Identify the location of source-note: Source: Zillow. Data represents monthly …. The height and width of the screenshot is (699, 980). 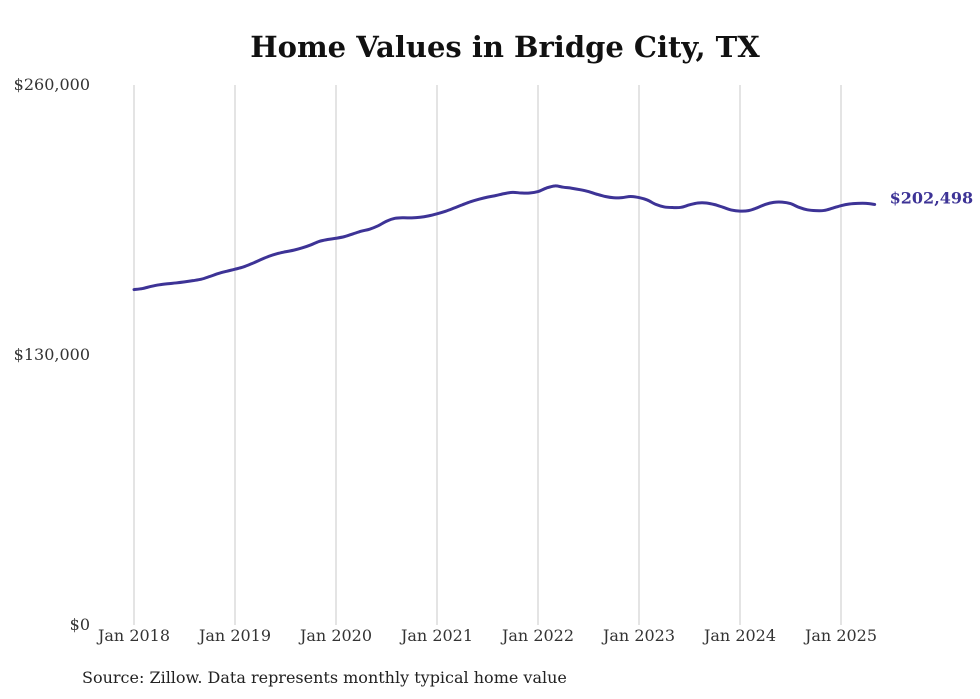
(324, 677).